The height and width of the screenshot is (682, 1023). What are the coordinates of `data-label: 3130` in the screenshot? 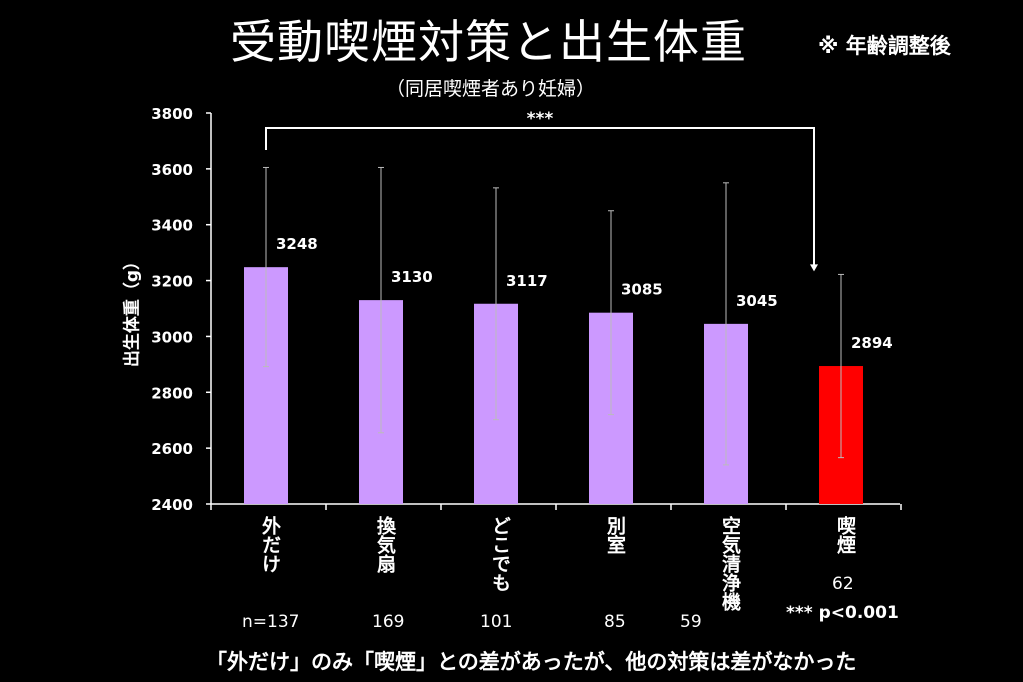 It's located at (412, 277).